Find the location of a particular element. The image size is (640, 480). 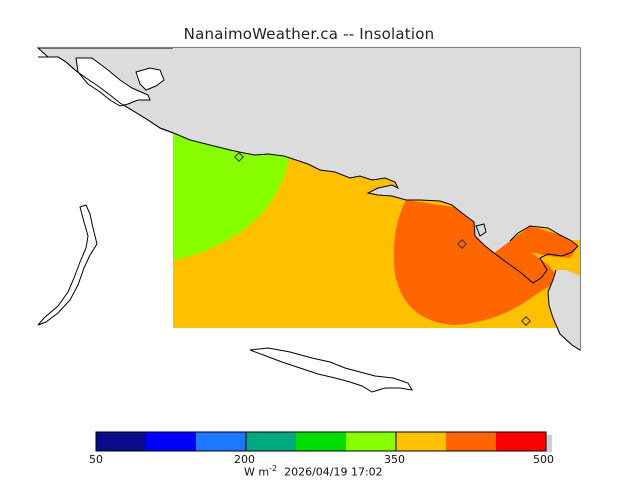

units-and-time: W m-2 2026/04/19 17:02 is located at coordinates (313, 471).